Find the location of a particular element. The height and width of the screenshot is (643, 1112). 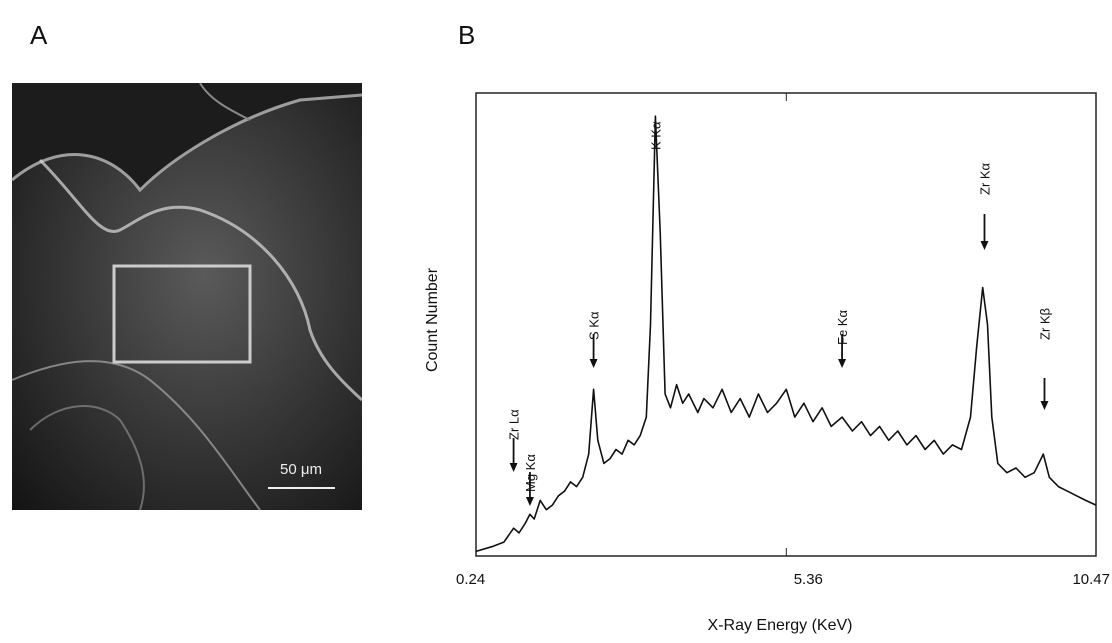

peak-label: Zr Lα is located at coordinates (514, 424).